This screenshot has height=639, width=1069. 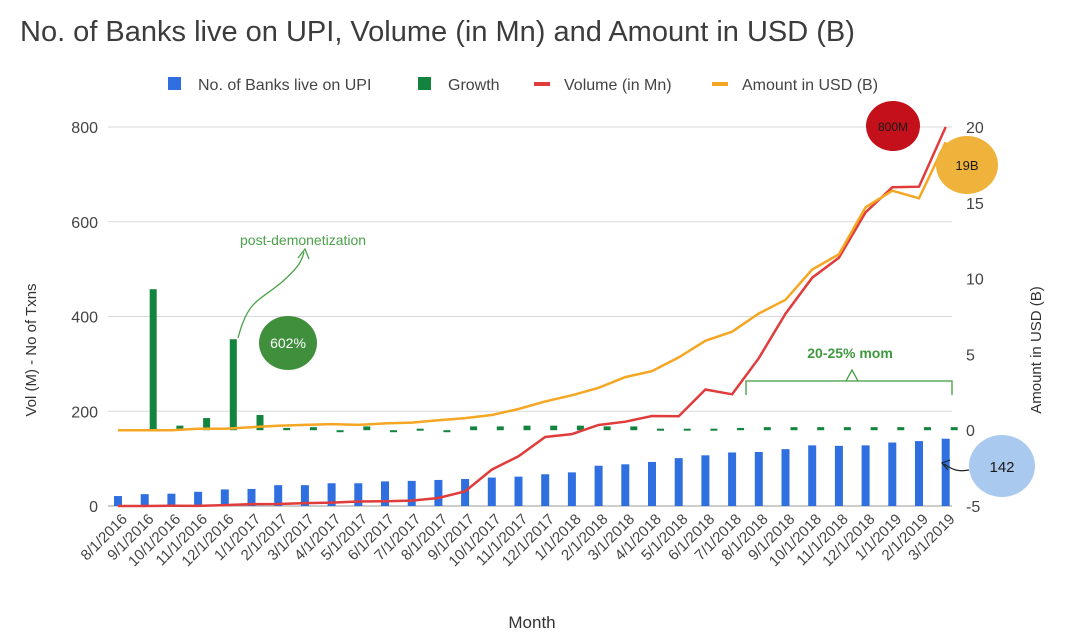 What do you see at coordinates (84, 223) in the screenshot?
I see `y-tick-label-left: 600` at bounding box center [84, 223].